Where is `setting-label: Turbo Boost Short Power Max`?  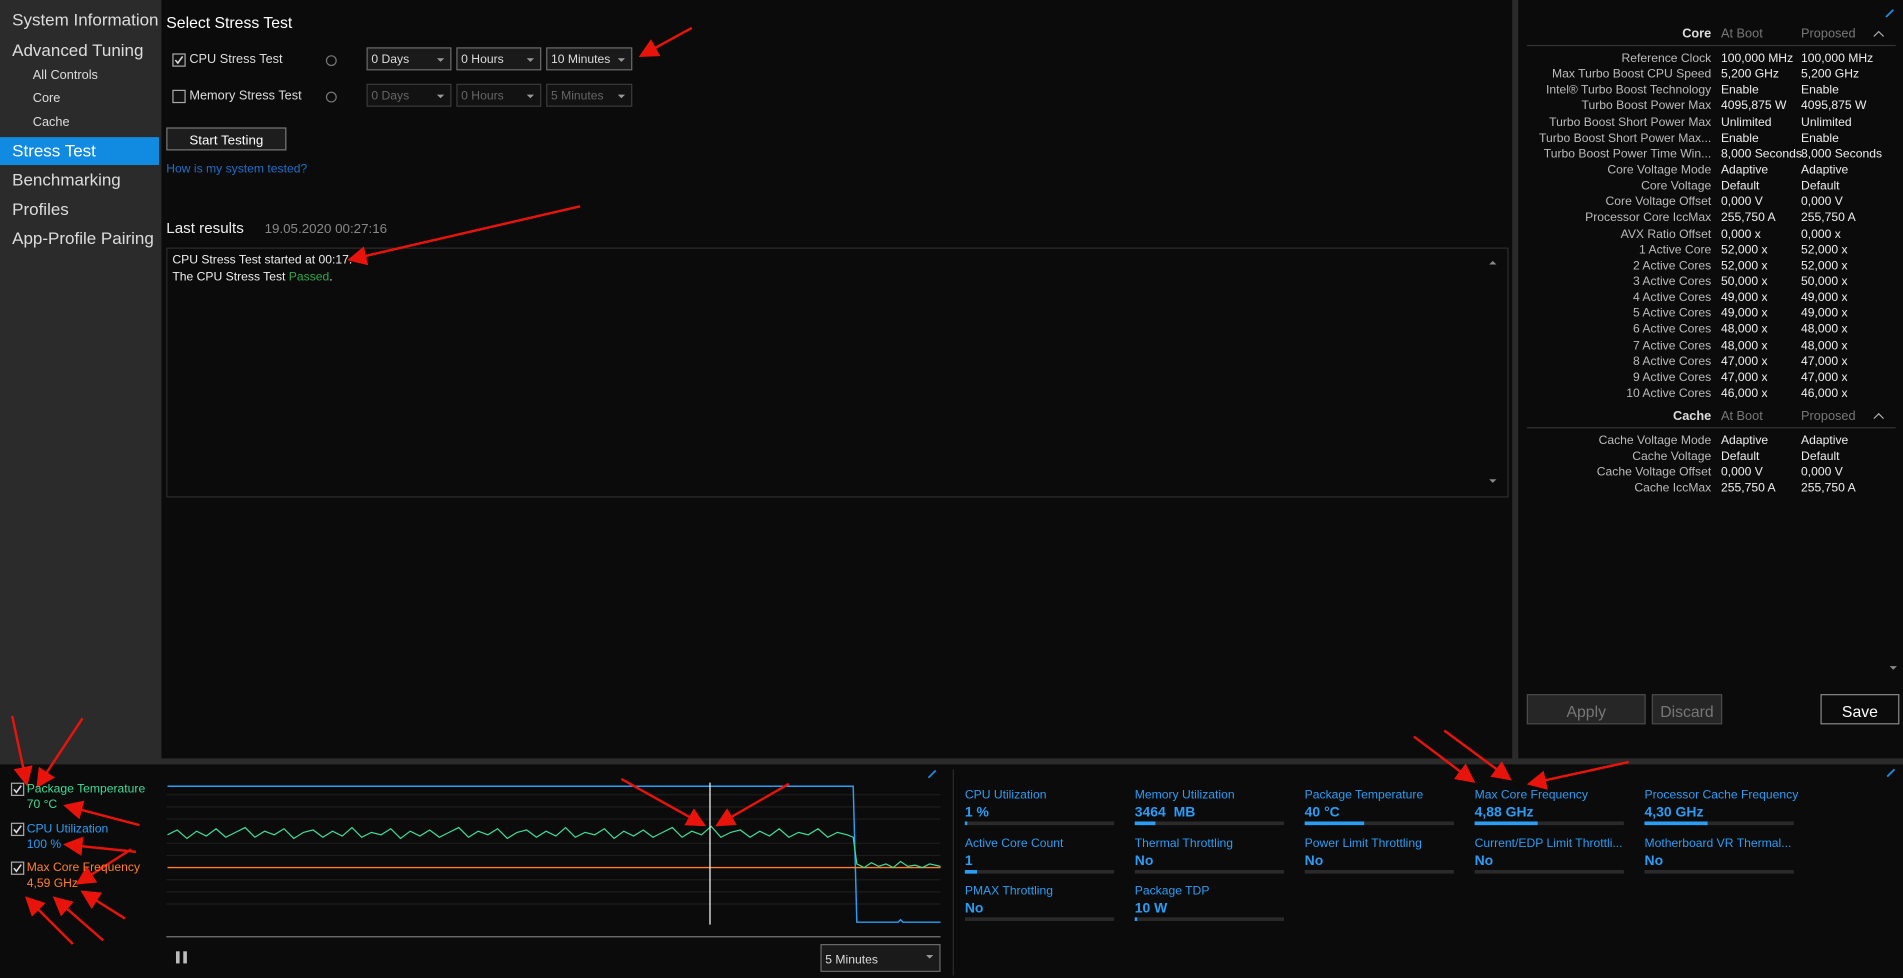 setting-label: Turbo Boost Short Power Max is located at coordinates (1630, 122).